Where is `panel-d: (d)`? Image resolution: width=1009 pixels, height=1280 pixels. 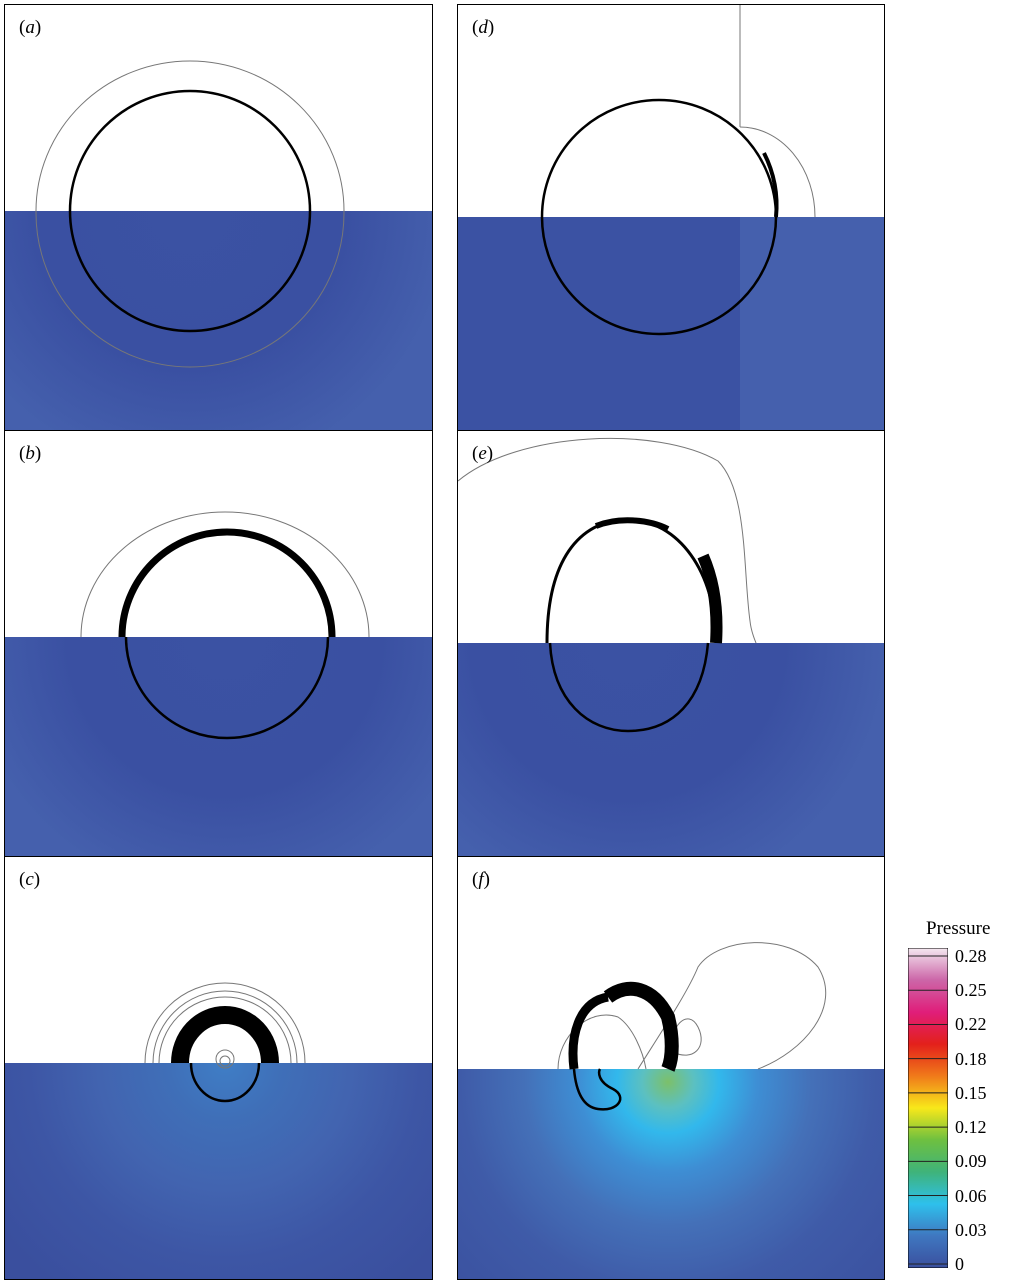 panel-d: (d) is located at coordinates (671, 217).